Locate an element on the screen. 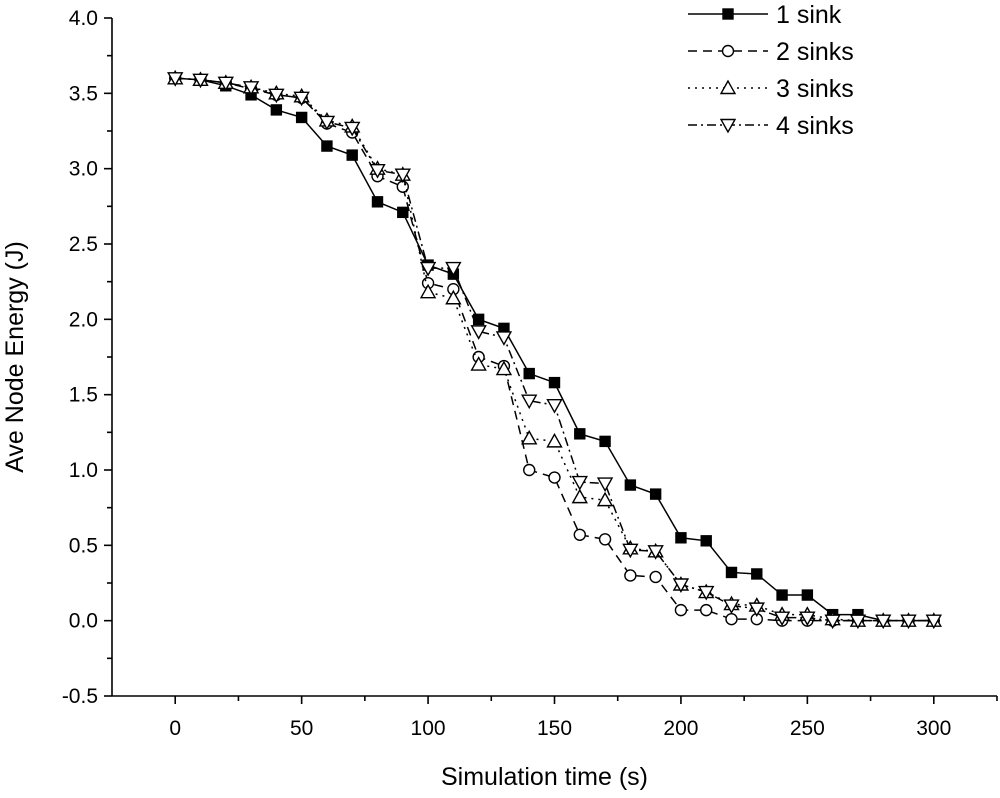 This screenshot has width=1000, height=798. legend-item-3: 3 sinks is located at coordinates (771, 89).